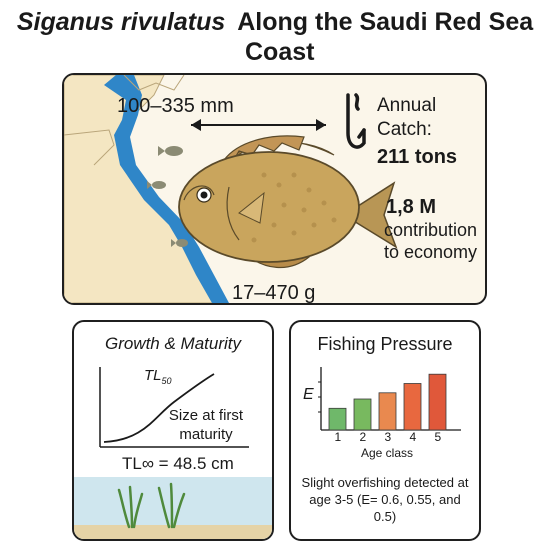 The image size is (550, 547). What do you see at coordinates (308, 394) in the screenshot?
I see `y-axis-label: E` at bounding box center [308, 394].